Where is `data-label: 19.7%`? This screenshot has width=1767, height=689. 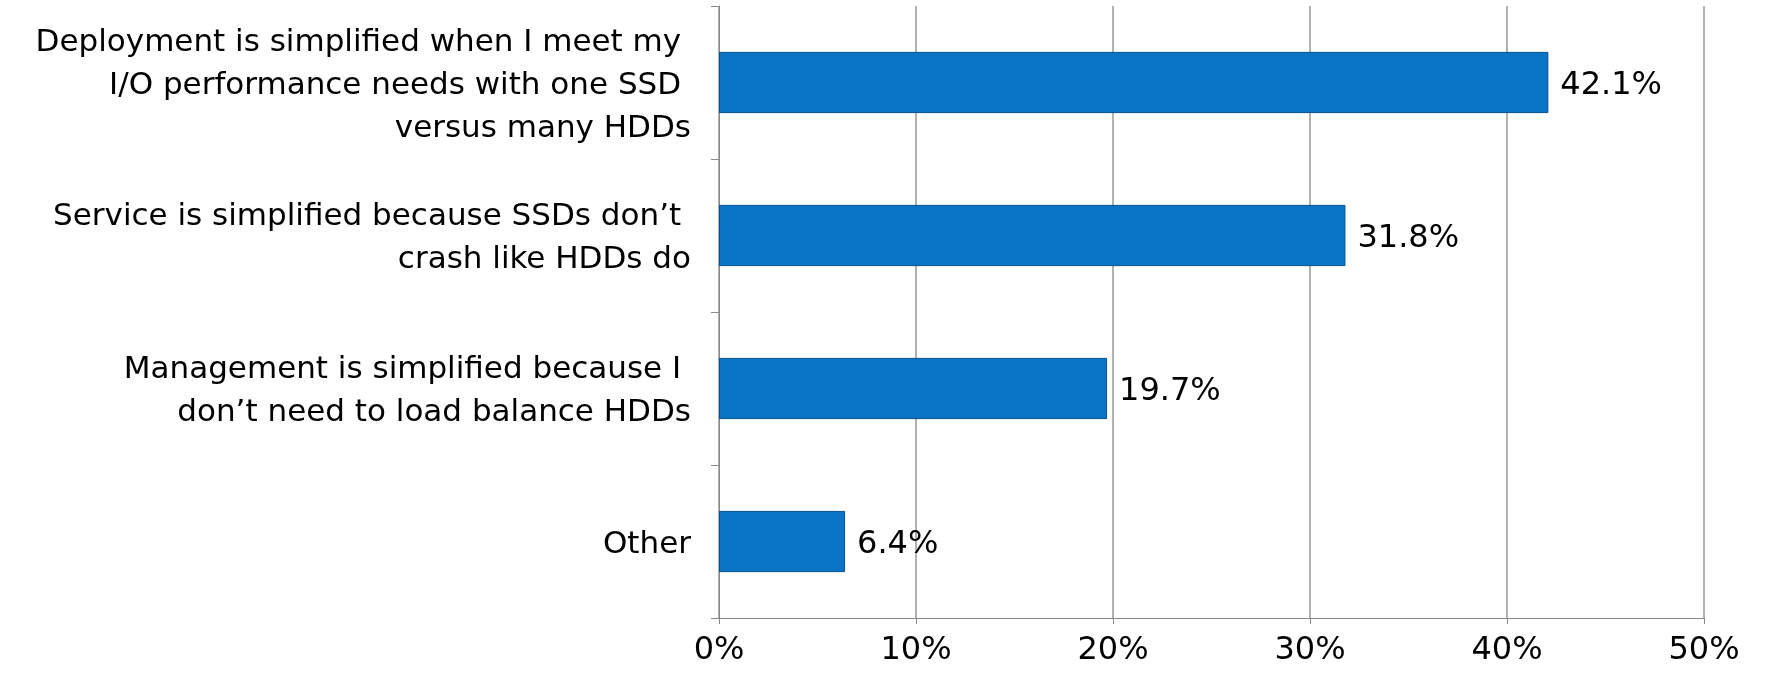
data-label: 19.7% is located at coordinates (1170, 388).